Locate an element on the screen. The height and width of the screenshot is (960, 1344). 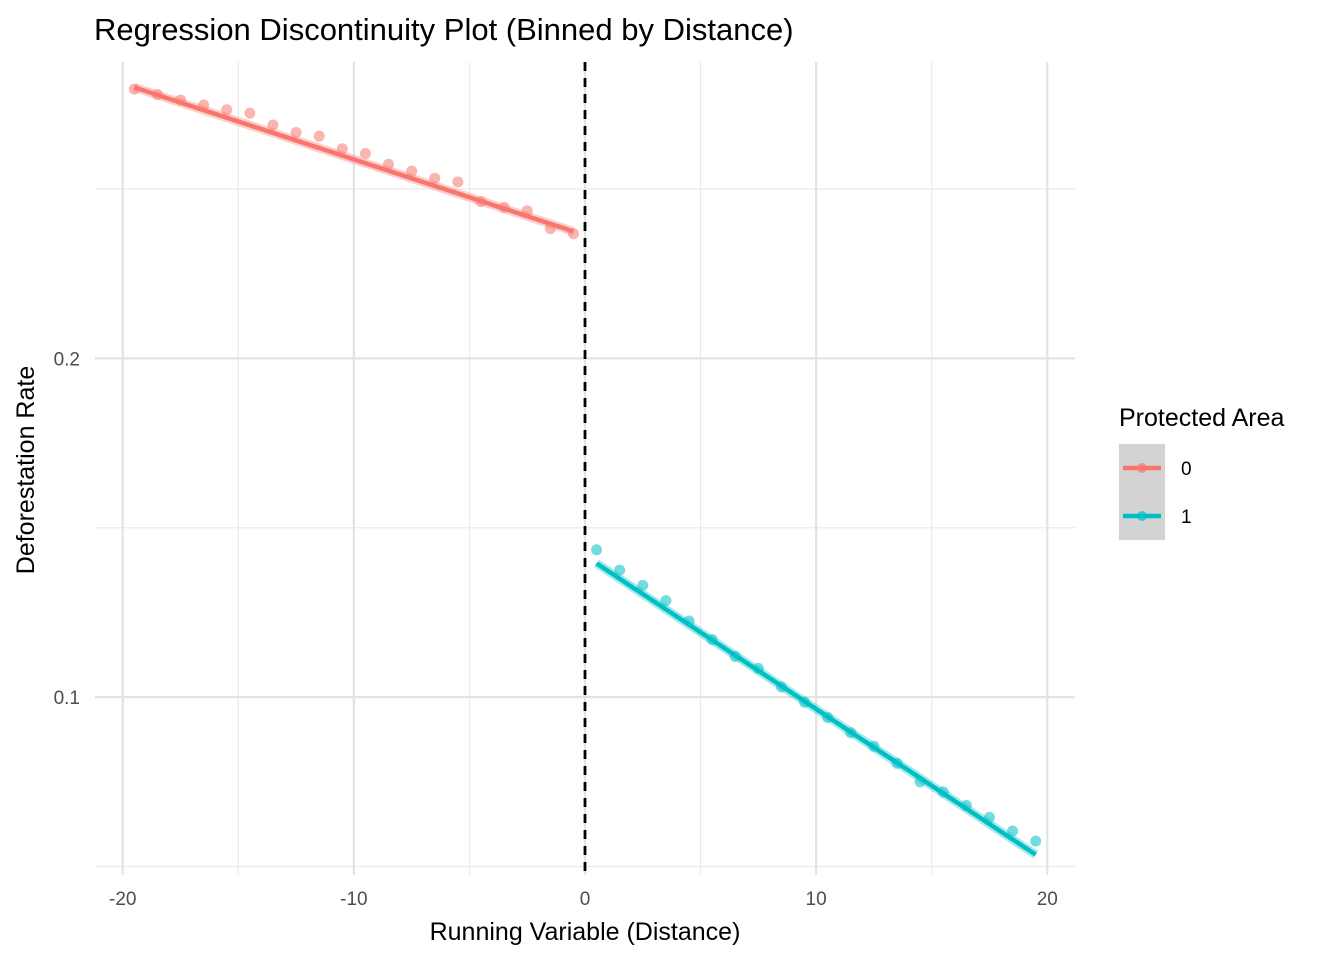
y-tick-labels: 0.1 0.2 is located at coordinates (67, 529).